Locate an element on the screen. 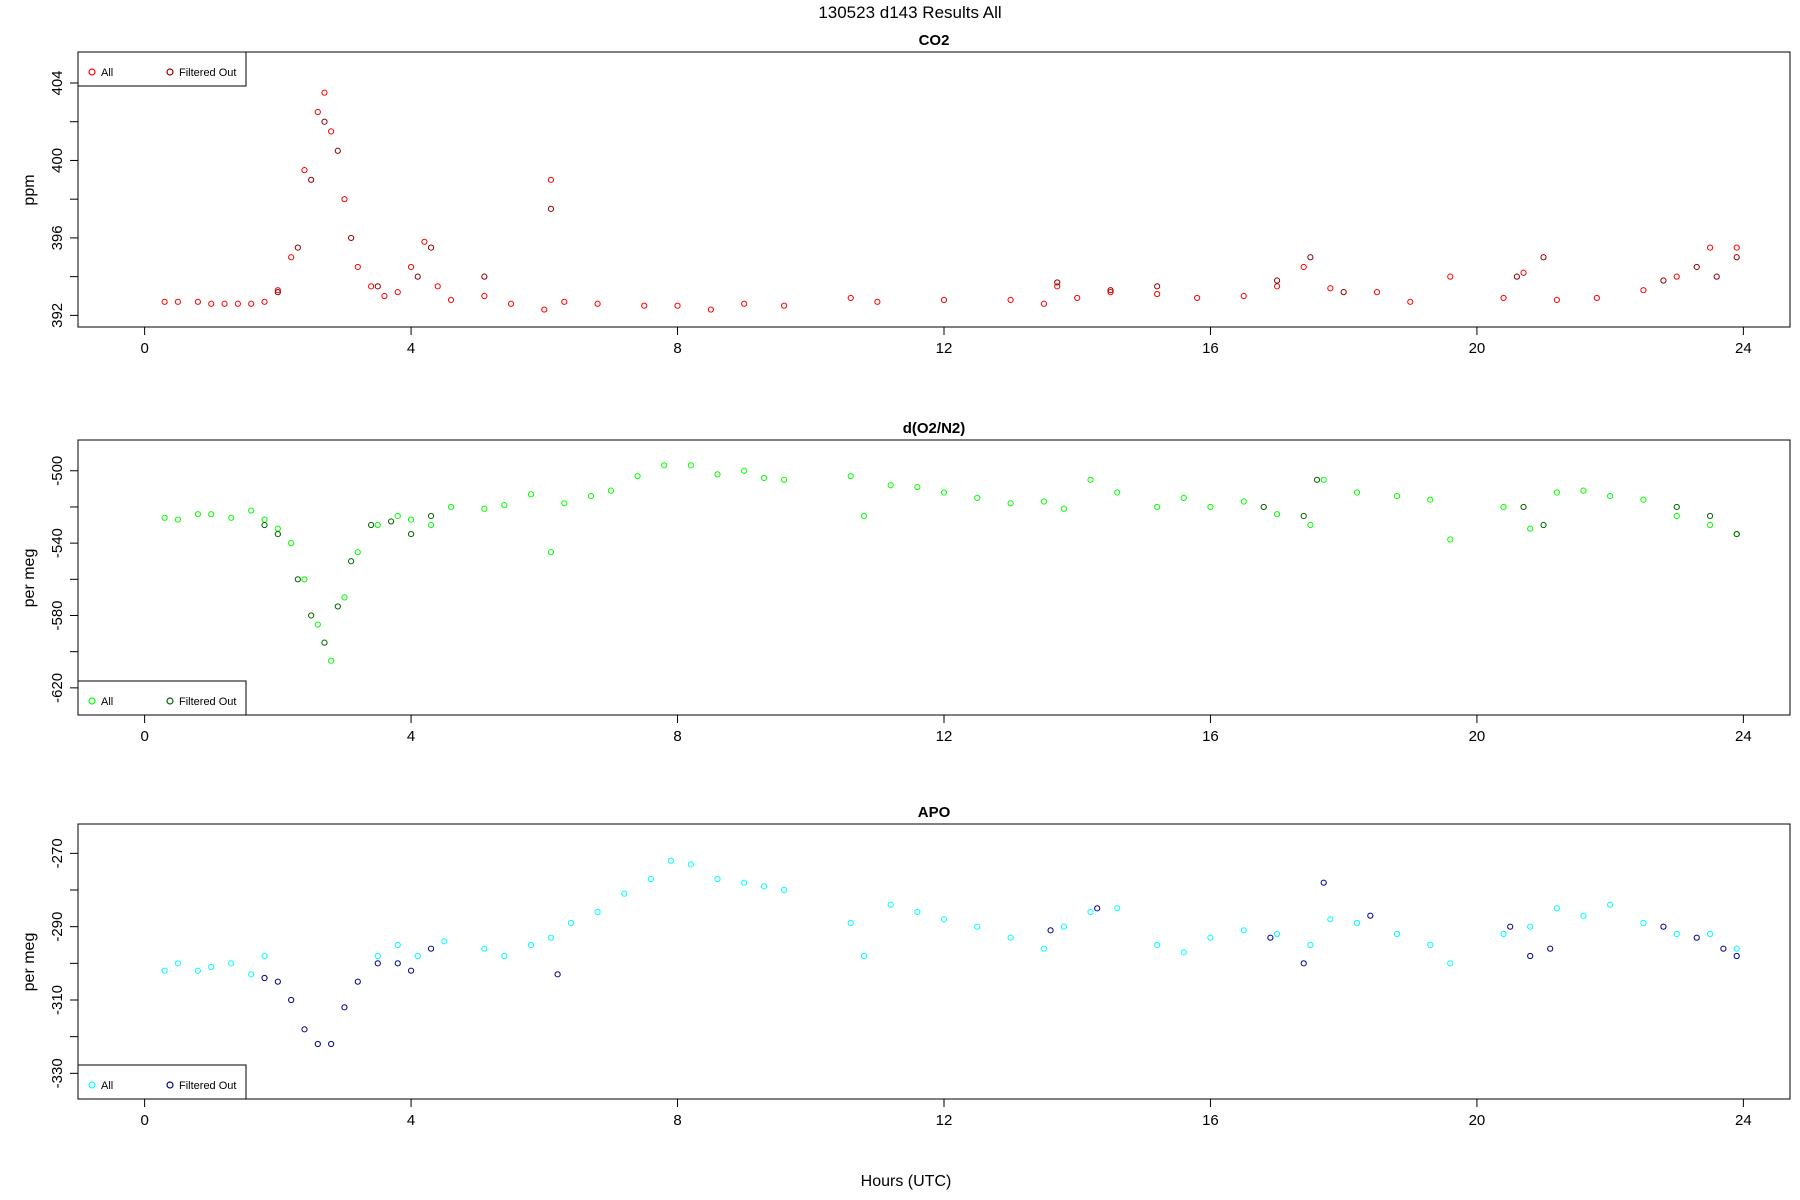 The width and height of the screenshot is (1800, 1200). co2-title: CO2 is located at coordinates (934, 40).